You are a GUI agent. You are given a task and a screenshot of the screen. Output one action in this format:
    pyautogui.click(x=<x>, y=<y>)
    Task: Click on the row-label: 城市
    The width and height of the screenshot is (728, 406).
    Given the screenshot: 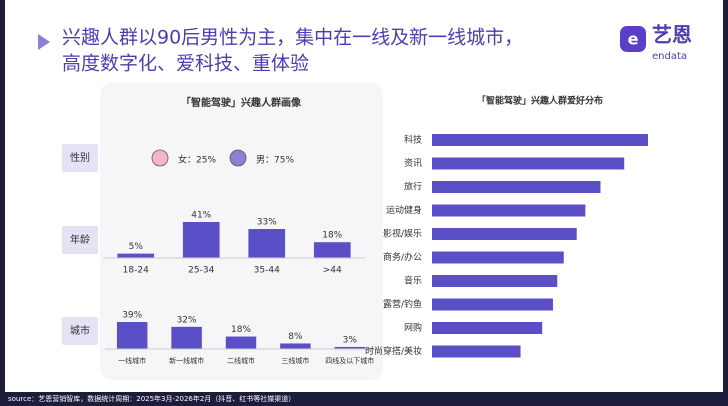 What is the action you would take?
    pyautogui.click(x=80, y=330)
    